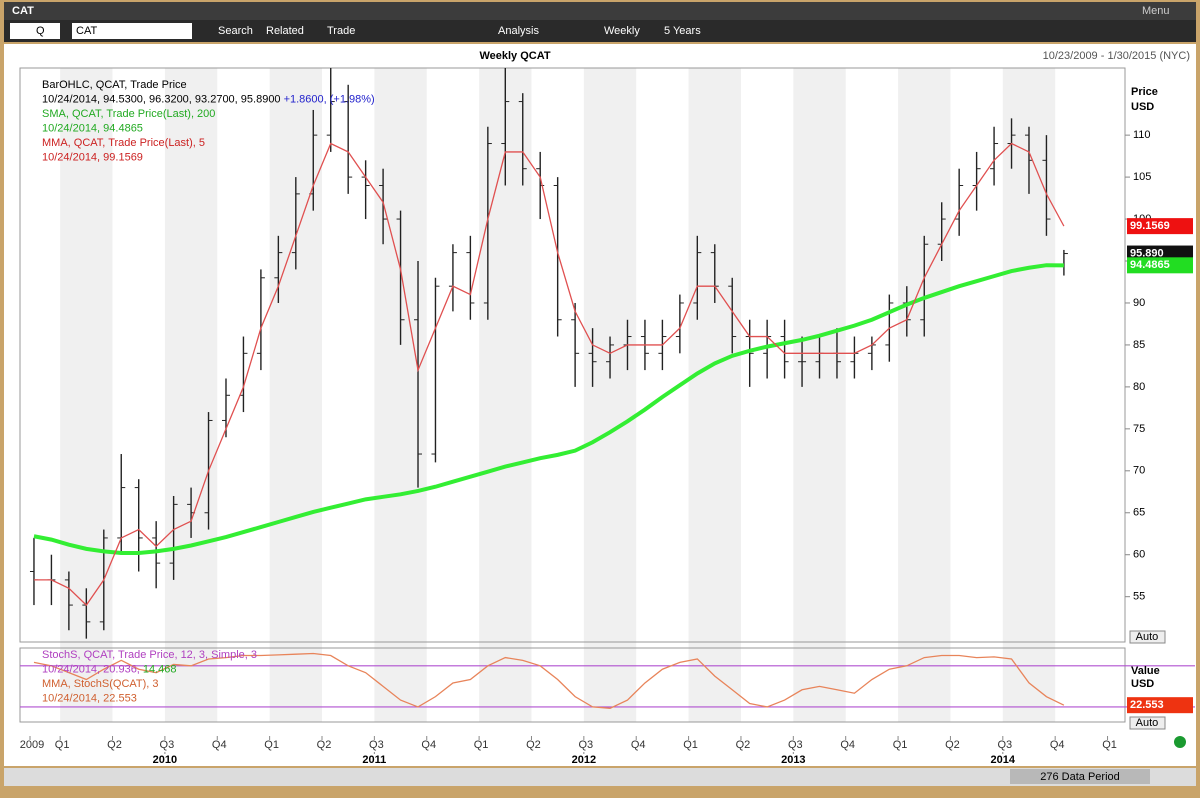 Image resolution: width=1200 pixels, height=798 pixels. What do you see at coordinates (622, 31) in the screenshot?
I see `interval-menu: Weekly` at bounding box center [622, 31].